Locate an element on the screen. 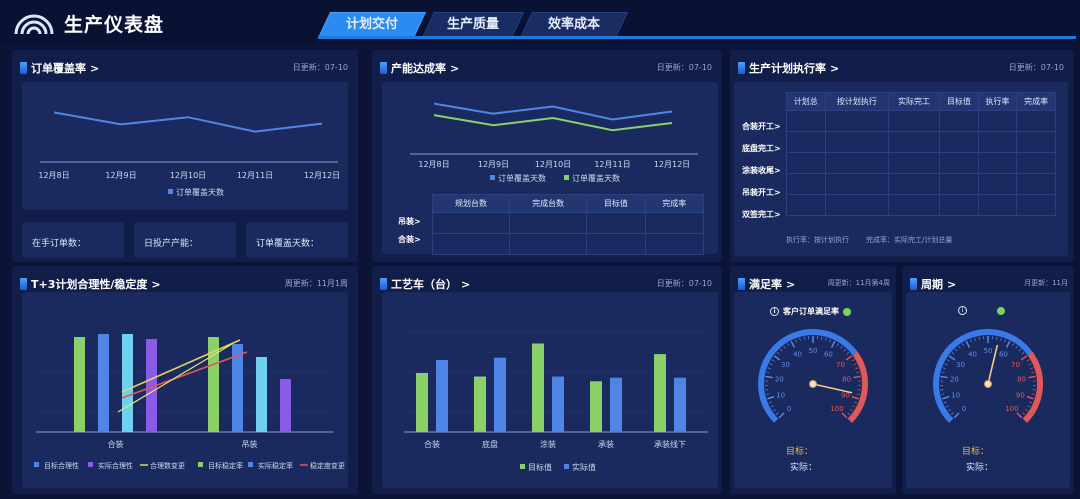 The height and width of the screenshot is (499, 1080). row-label: 底盘完工> is located at coordinates (761, 148).